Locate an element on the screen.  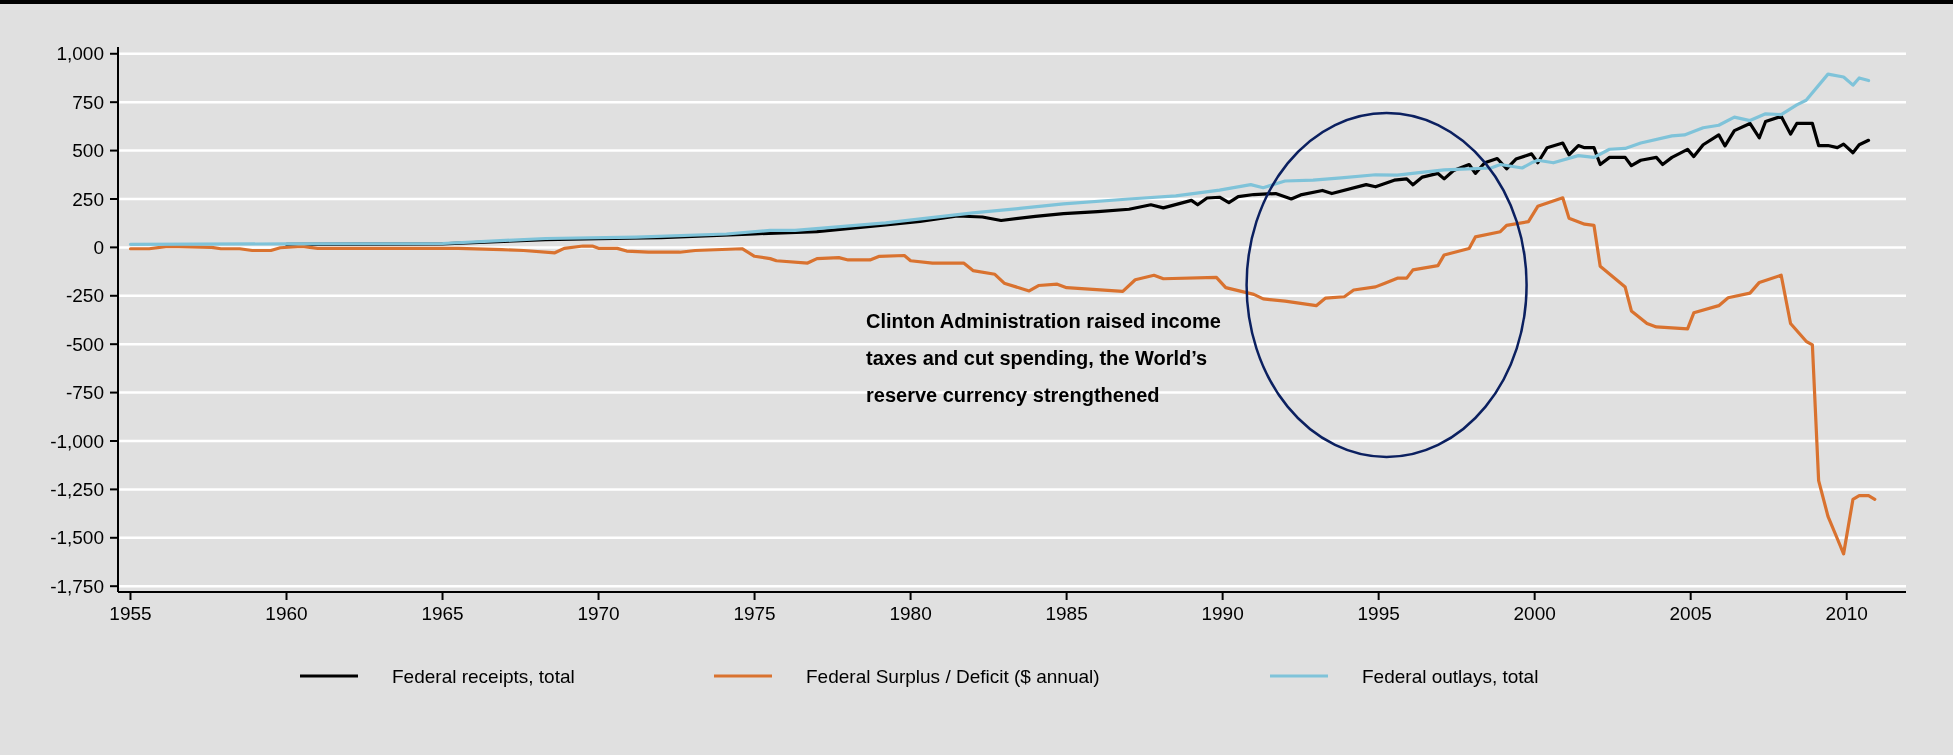
x-tick-label: 1975 is located at coordinates (754, 613).